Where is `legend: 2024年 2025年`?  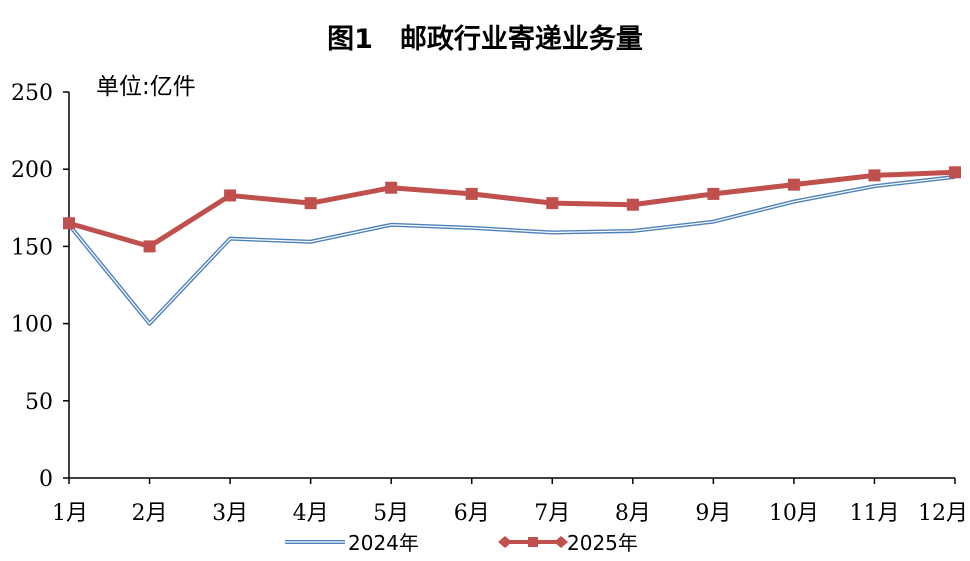
legend: 2024年 2025年 is located at coordinates (461, 543).